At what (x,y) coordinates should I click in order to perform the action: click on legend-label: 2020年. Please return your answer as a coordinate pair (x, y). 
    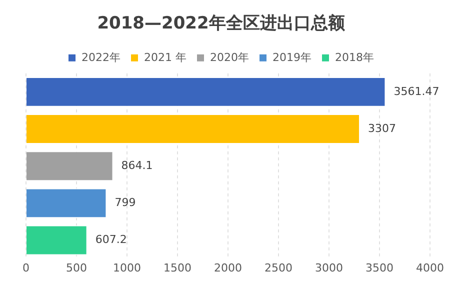
    Looking at the image, I should click on (229, 57).